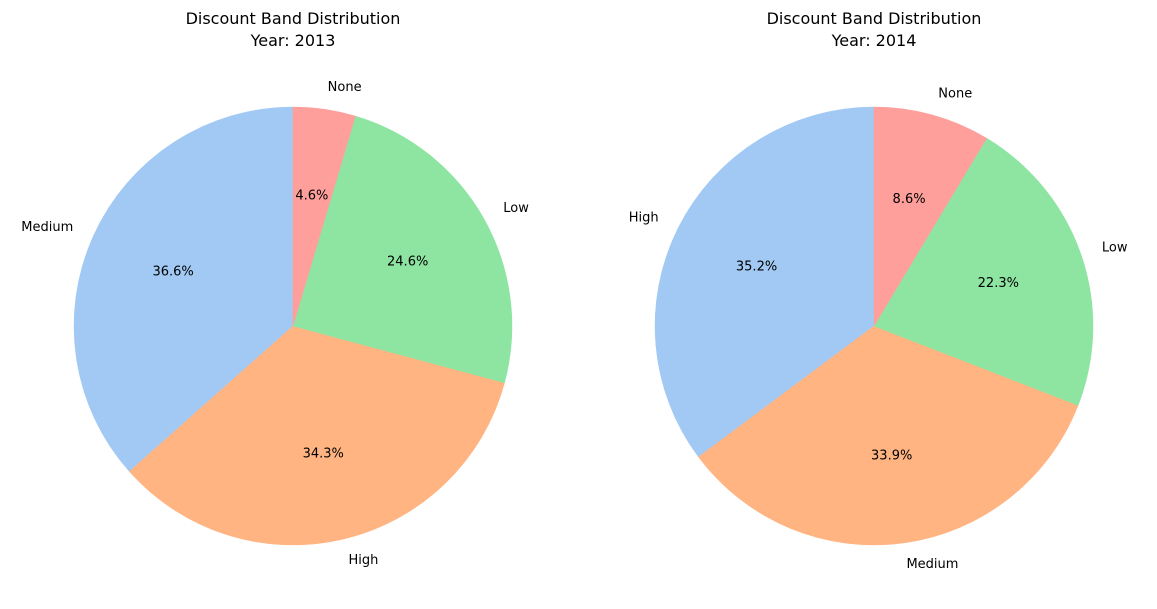 The width and height of the screenshot is (1157, 609). What do you see at coordinates (888, 435) in the screenshot?
I see `pie-slice-2014-medium` at bounding box center [888, 435].